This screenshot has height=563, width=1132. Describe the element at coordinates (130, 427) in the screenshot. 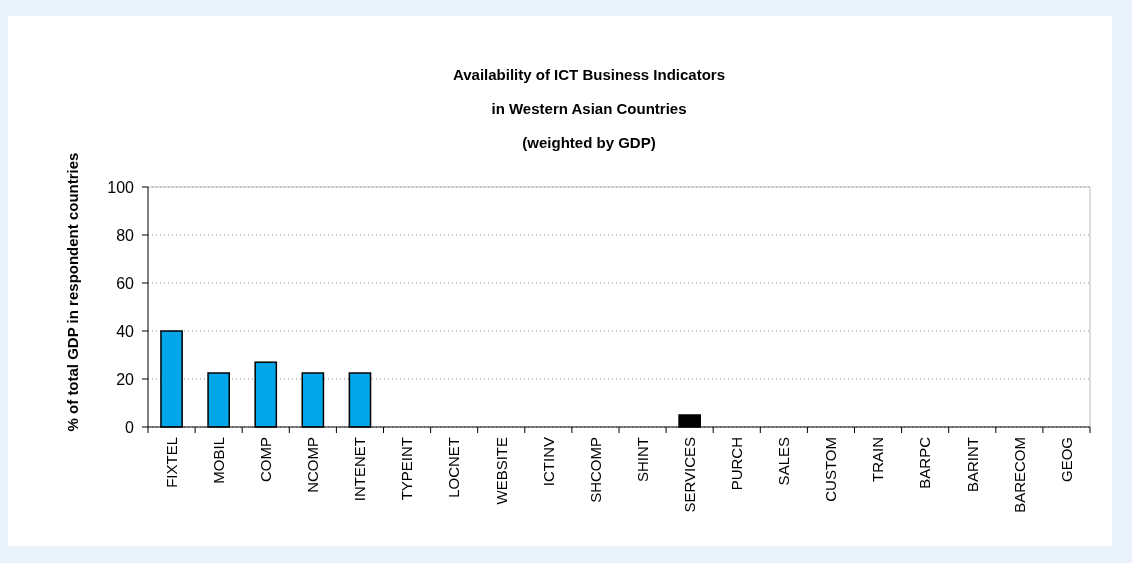

I see `y-tick-label: 0` at that location.